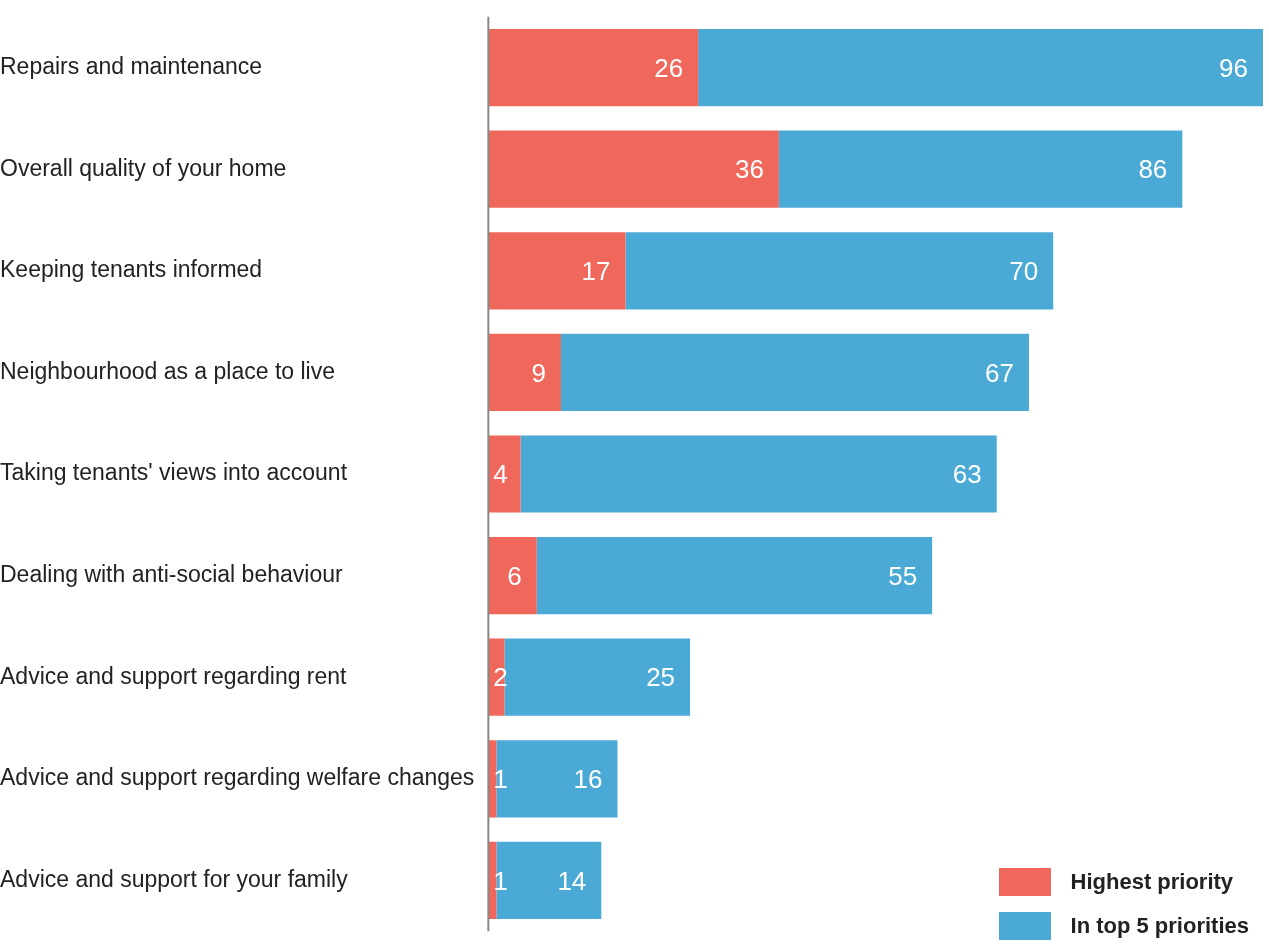  Describe the element at coordinates (1024, 270) in the screenshot. I see `total-label: 70` at that location.